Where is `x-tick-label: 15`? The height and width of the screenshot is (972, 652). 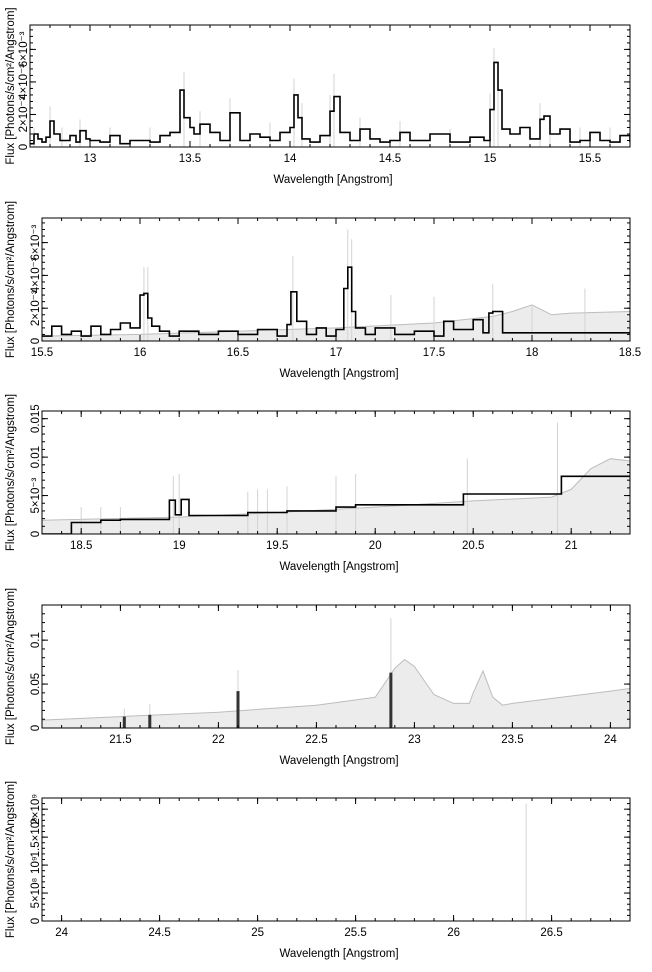 x-tick-label: 15 is located at coordinates (490, 159).